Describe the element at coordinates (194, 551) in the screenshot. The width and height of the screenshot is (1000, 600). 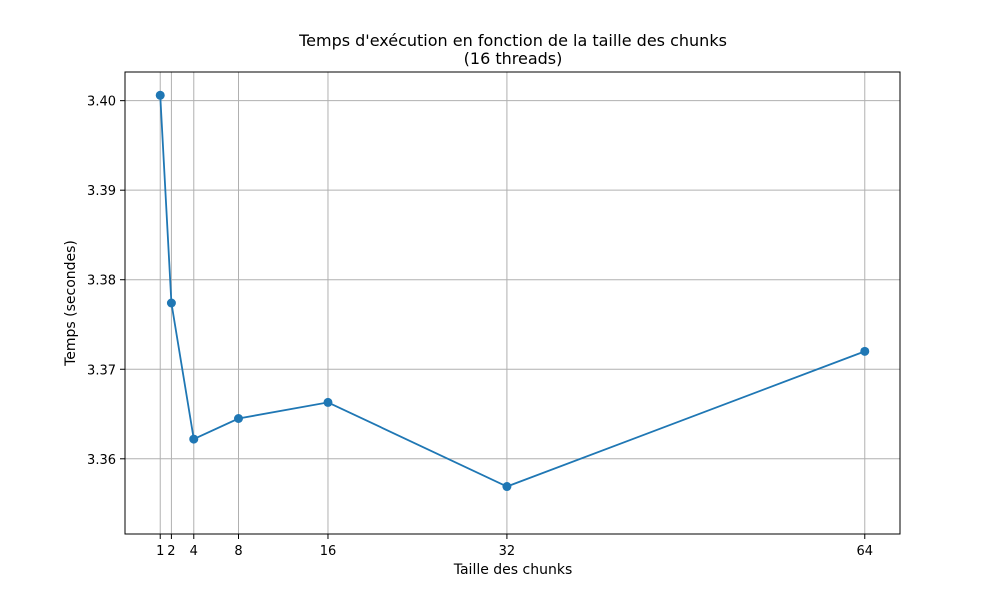
I see `x-tick-label: 4` at that location.